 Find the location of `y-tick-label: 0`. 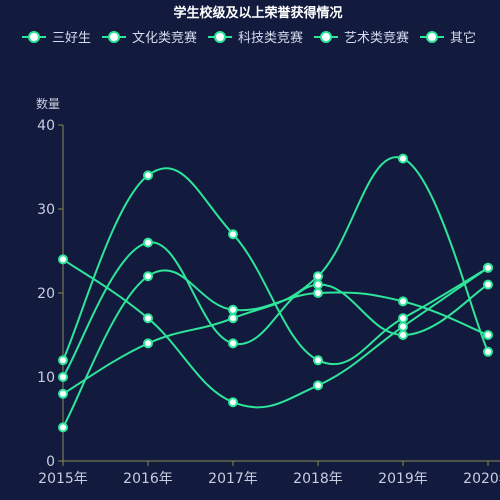

y-tick-label: 0 is located at coordinates (50, 462).